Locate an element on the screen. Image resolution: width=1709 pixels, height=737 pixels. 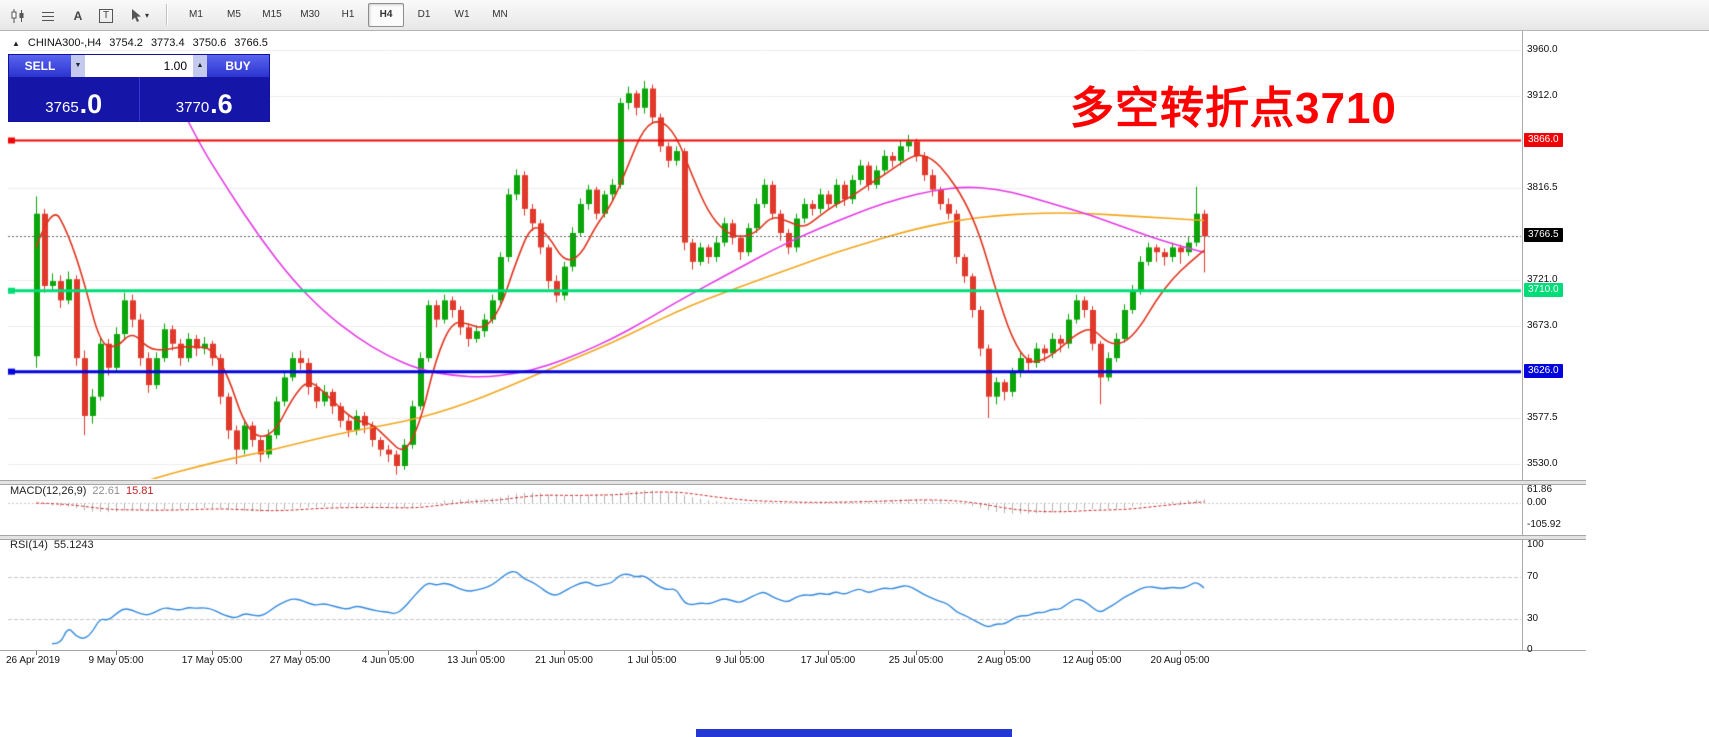
buy-price-big-digit: .6 is located at coordinates (221, 104).